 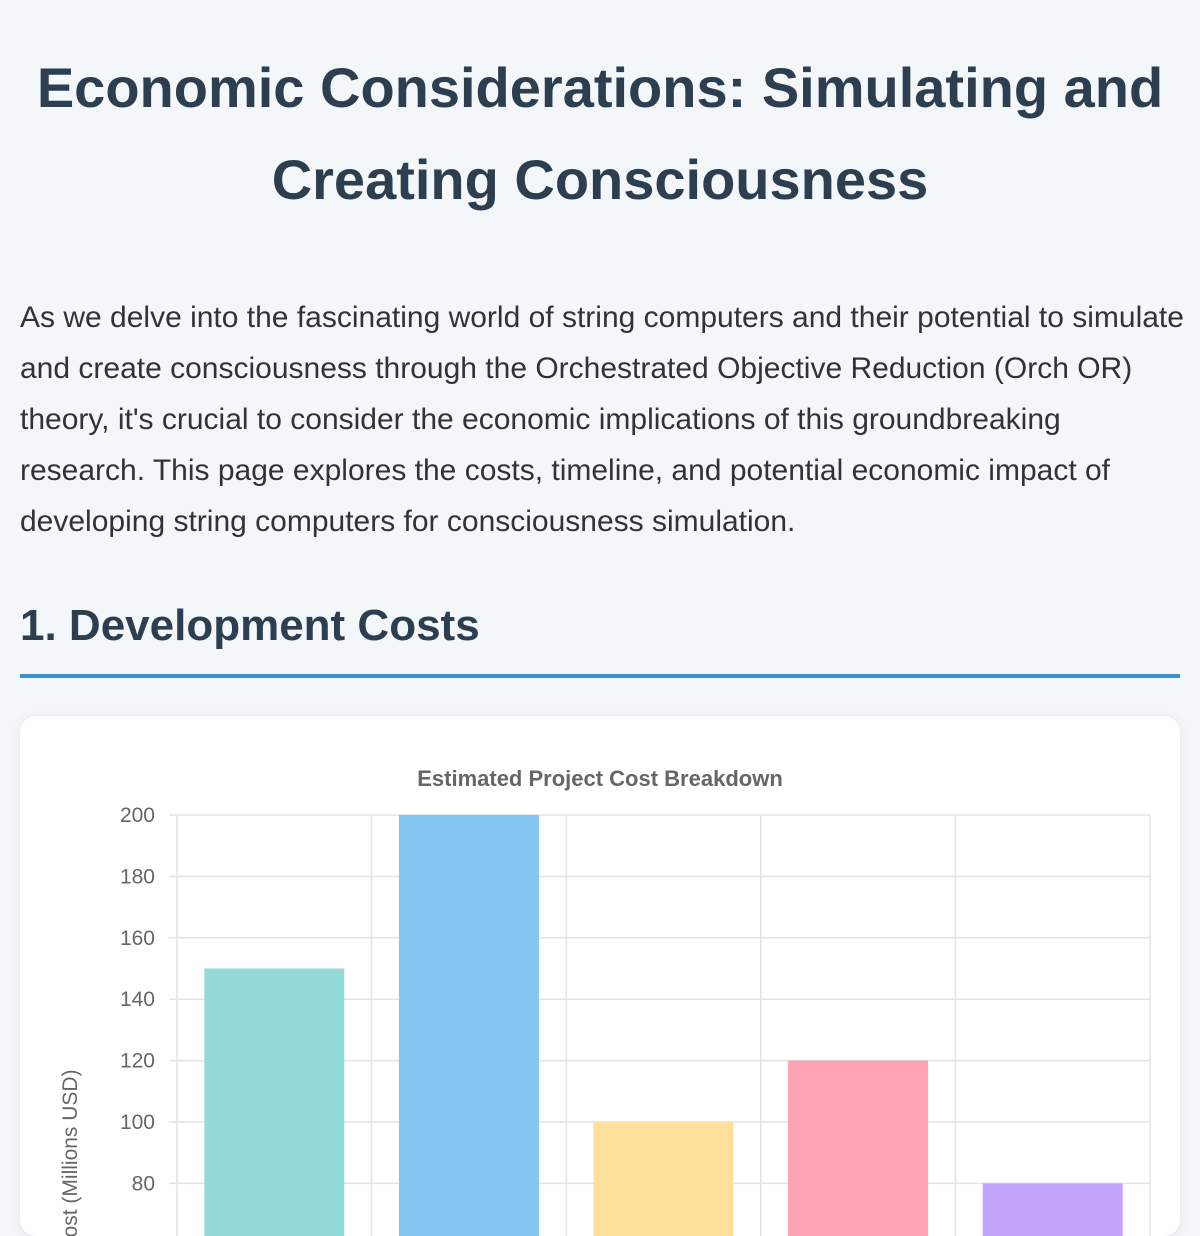 I want to click on section-heading: 1. Development Costs, so click(x=600, y=626).